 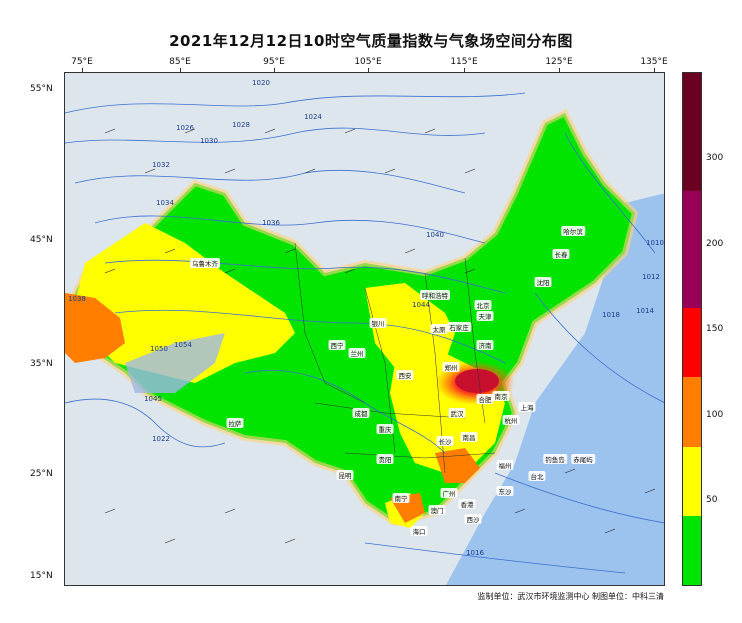 What do you see at coordinates (435, 295) in the screenshot?
I see `city-label: 呼和浩特` at bounding box center [435, 295].